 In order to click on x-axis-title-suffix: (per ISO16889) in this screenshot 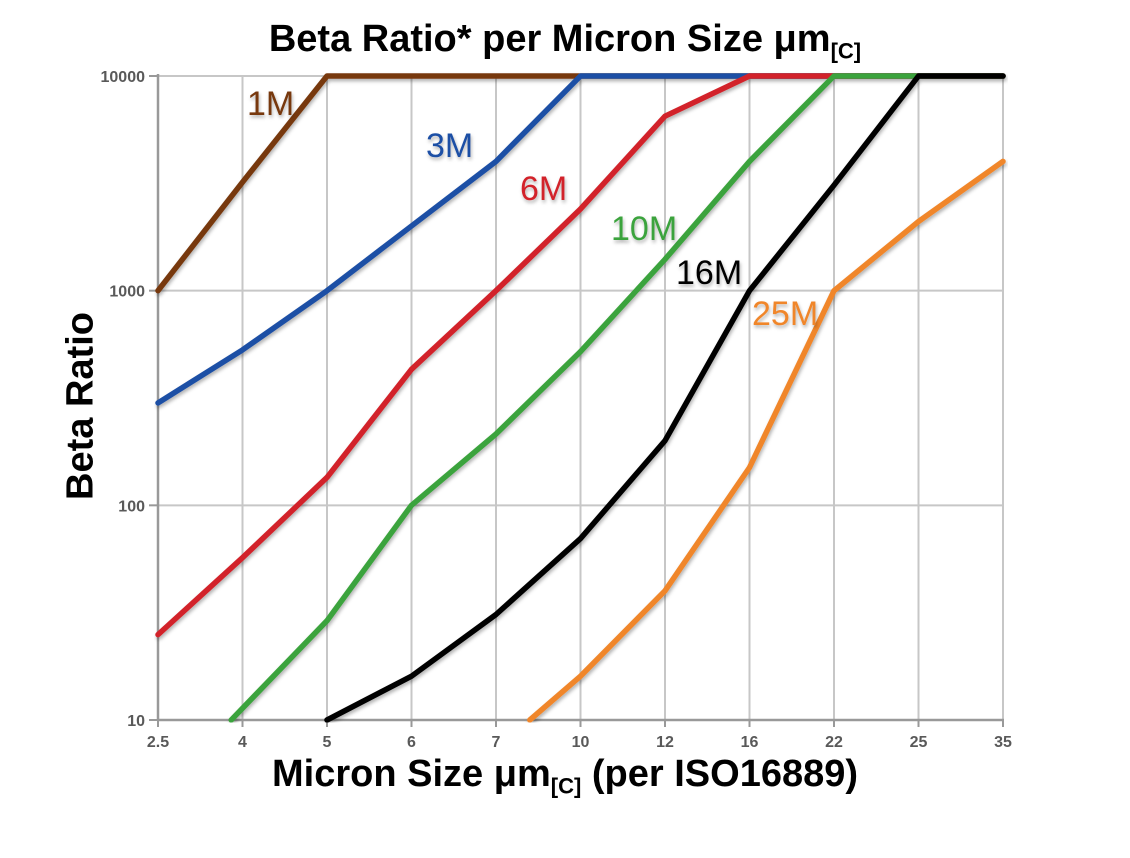, I will do `click(720, 774)`.